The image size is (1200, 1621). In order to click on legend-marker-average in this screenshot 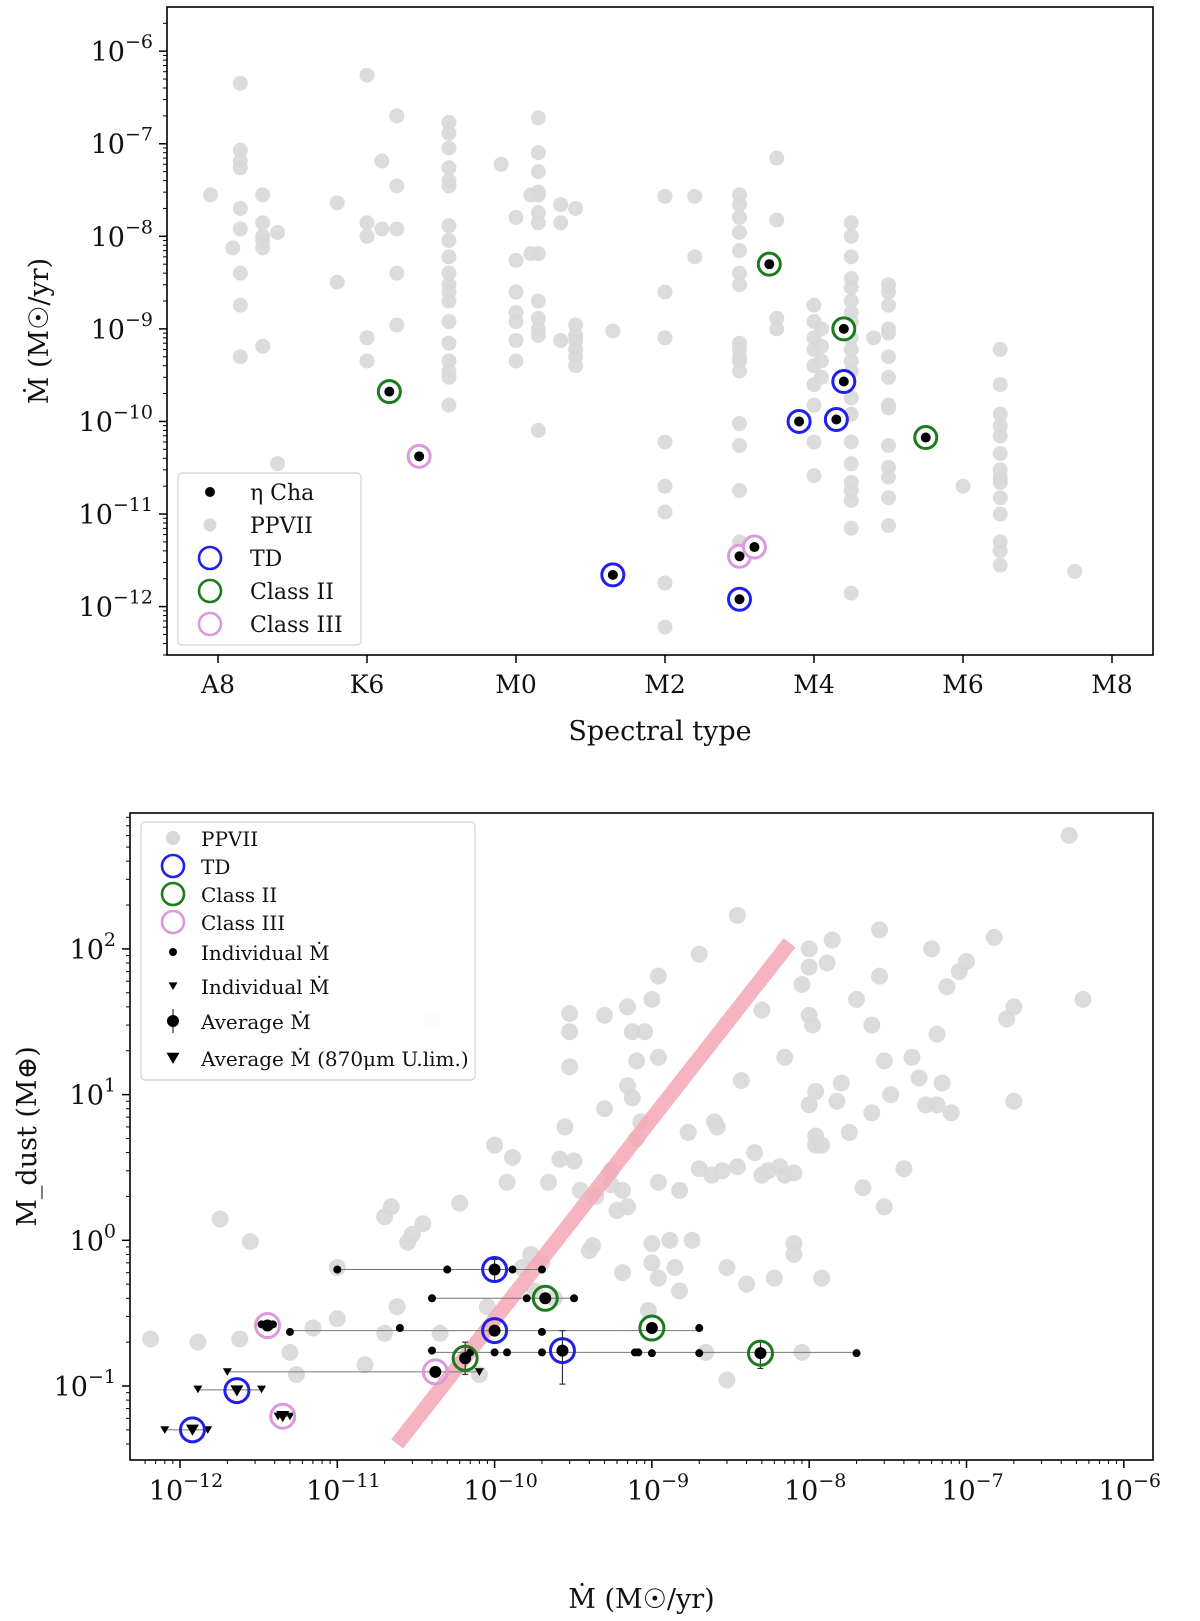, I will do `click(173, 1021)`.